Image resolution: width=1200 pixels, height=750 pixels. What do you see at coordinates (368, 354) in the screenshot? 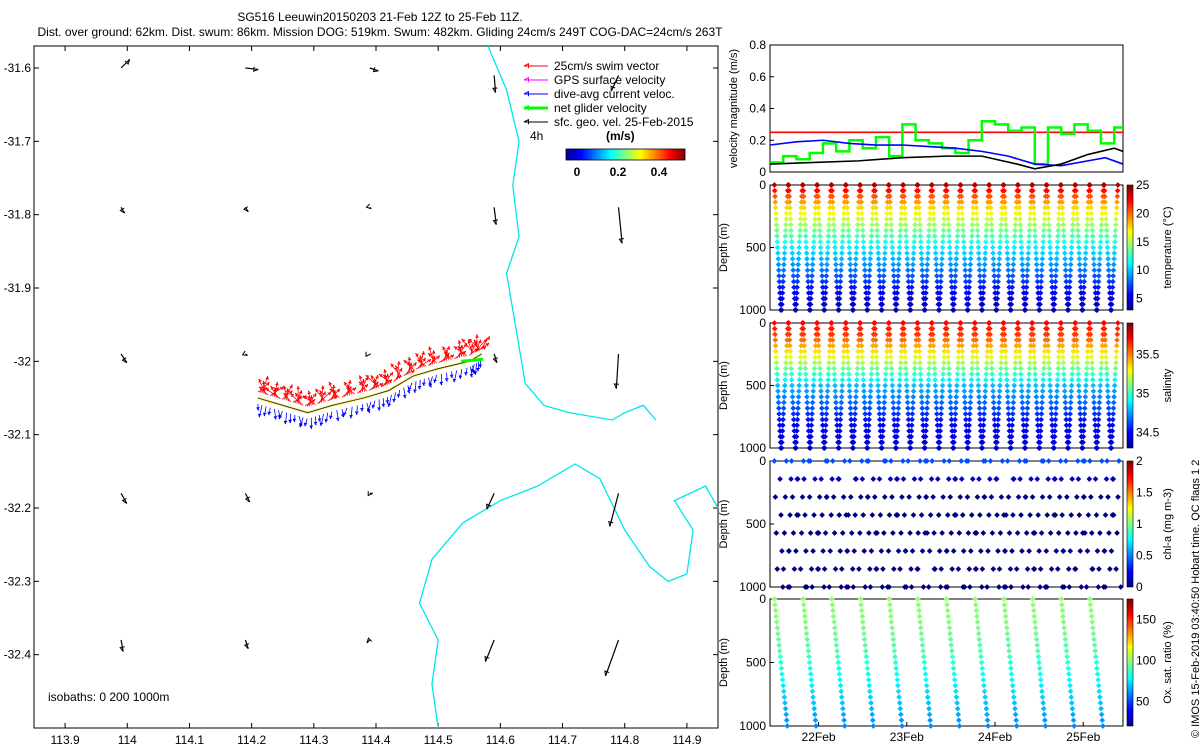
I see `geo-velocity-arrowhead` at bounding box center [368, 354].